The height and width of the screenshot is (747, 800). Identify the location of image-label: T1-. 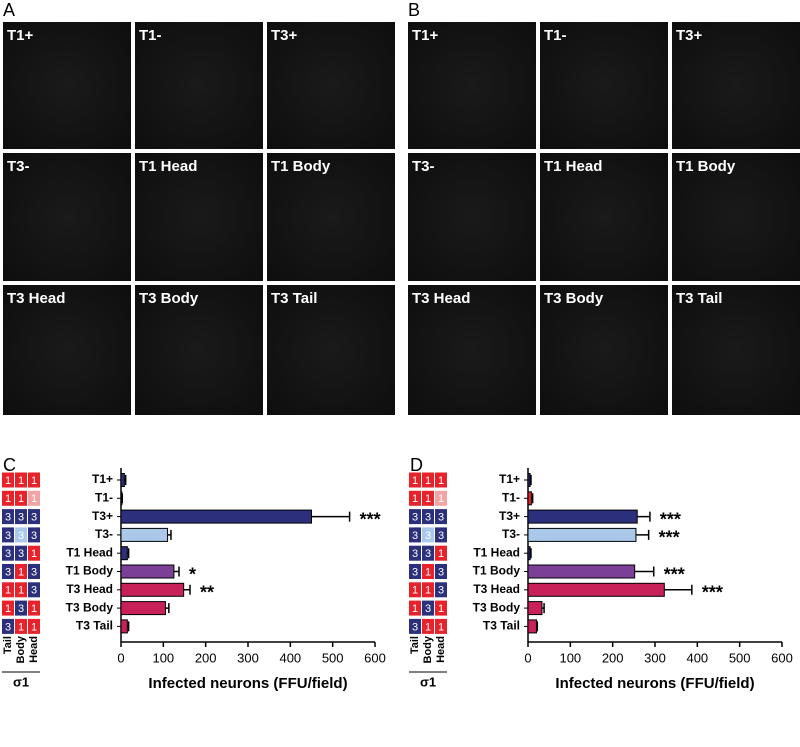
(555, 35).